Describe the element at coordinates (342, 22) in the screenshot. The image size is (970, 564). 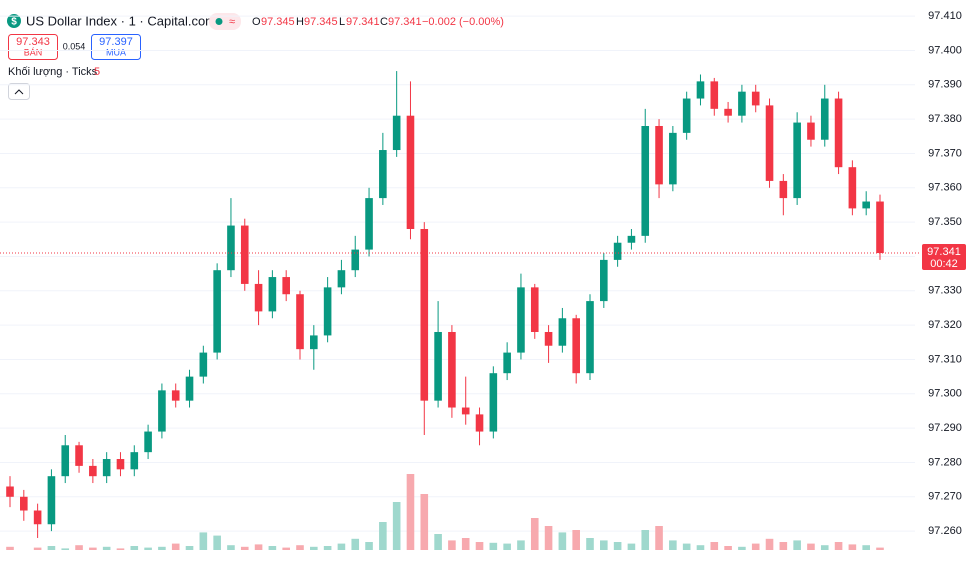
I see `ohlc-label: L` at that location.